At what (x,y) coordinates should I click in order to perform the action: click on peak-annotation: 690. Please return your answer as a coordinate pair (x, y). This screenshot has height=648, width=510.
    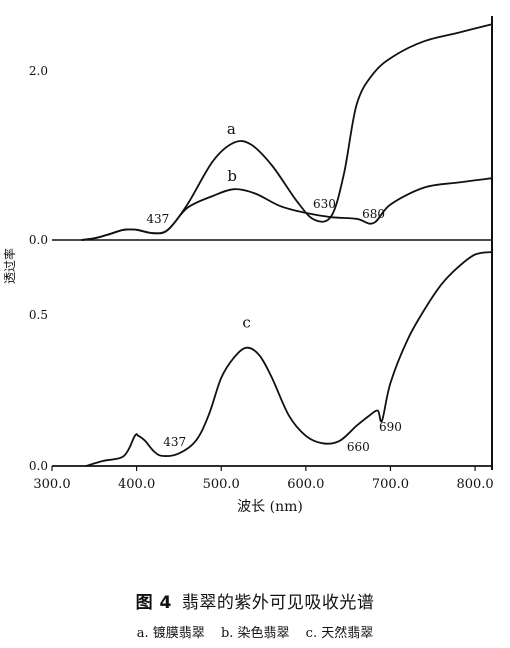
    Looking at the image, I should click on (390, 427).